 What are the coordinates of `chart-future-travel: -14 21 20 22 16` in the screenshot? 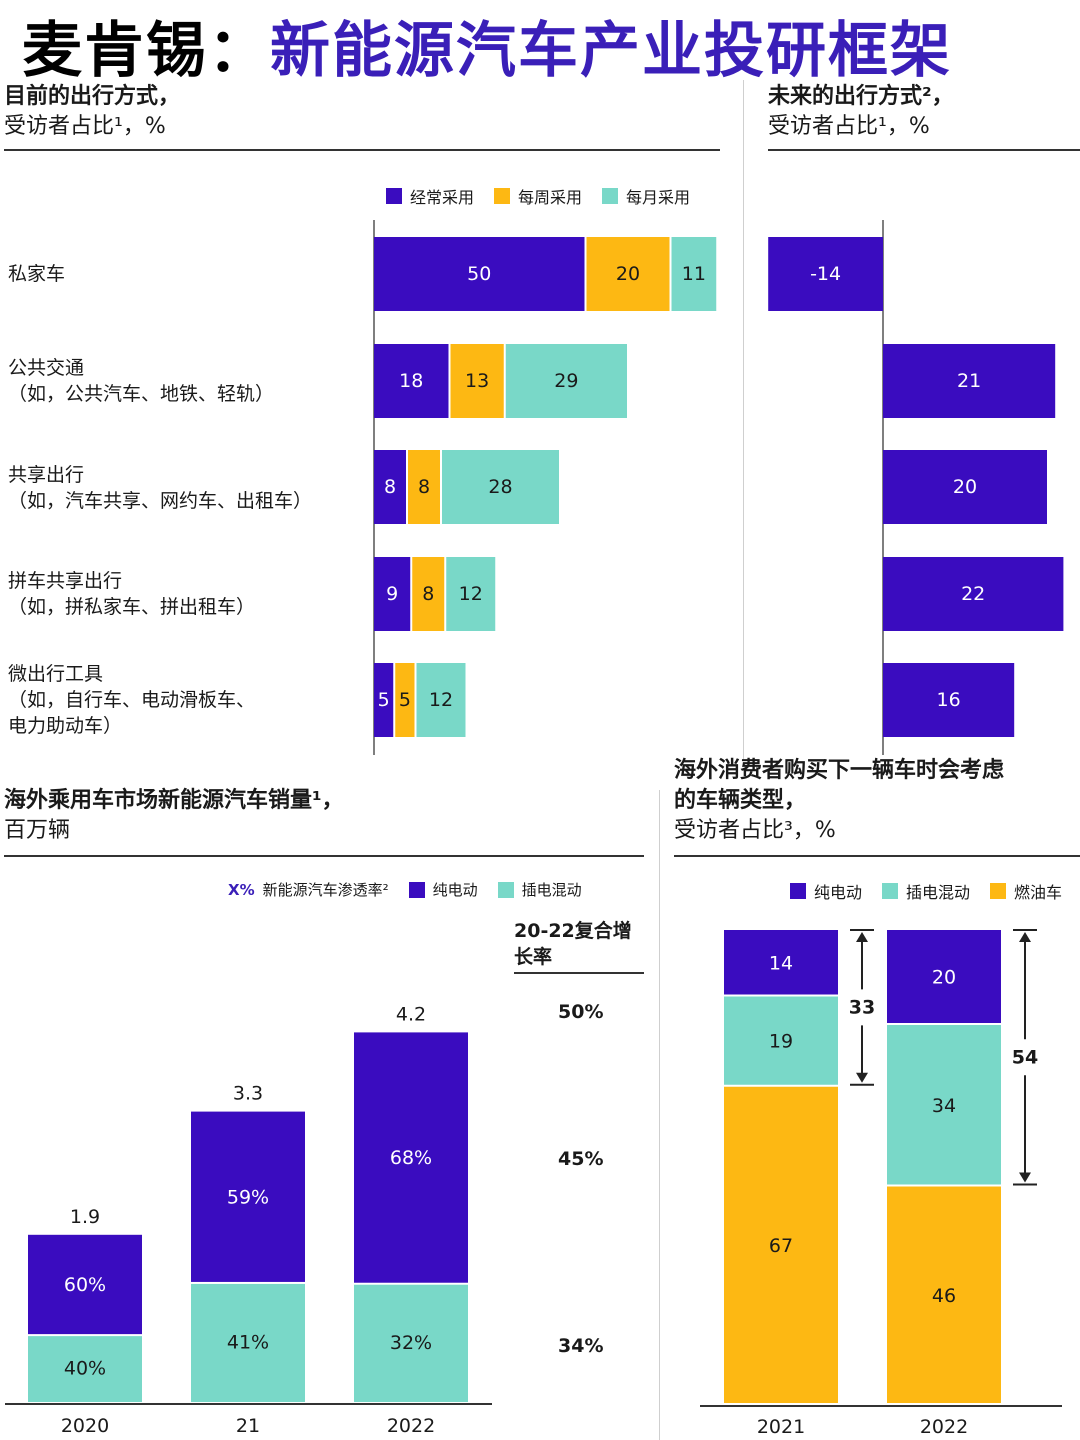 It's located at (916, 487).